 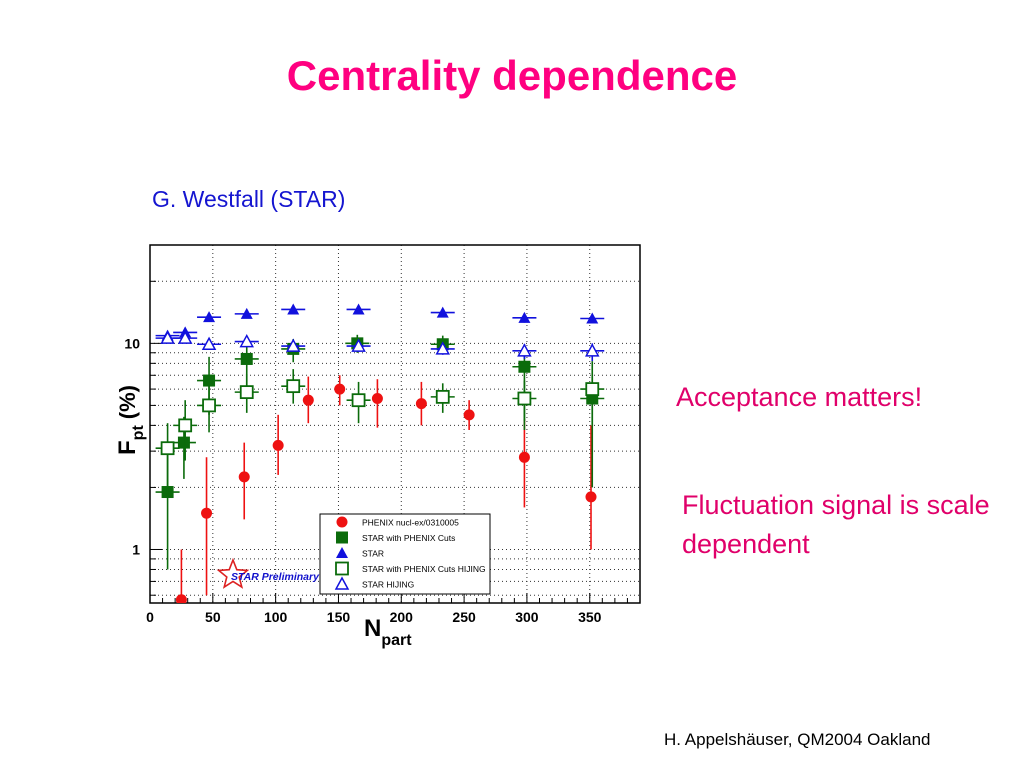 What do you see at coordinates (249, 199) in the screenshot?
I see `chart-credit: G. Westfall (STAR)` at bounding box center [249, 199].